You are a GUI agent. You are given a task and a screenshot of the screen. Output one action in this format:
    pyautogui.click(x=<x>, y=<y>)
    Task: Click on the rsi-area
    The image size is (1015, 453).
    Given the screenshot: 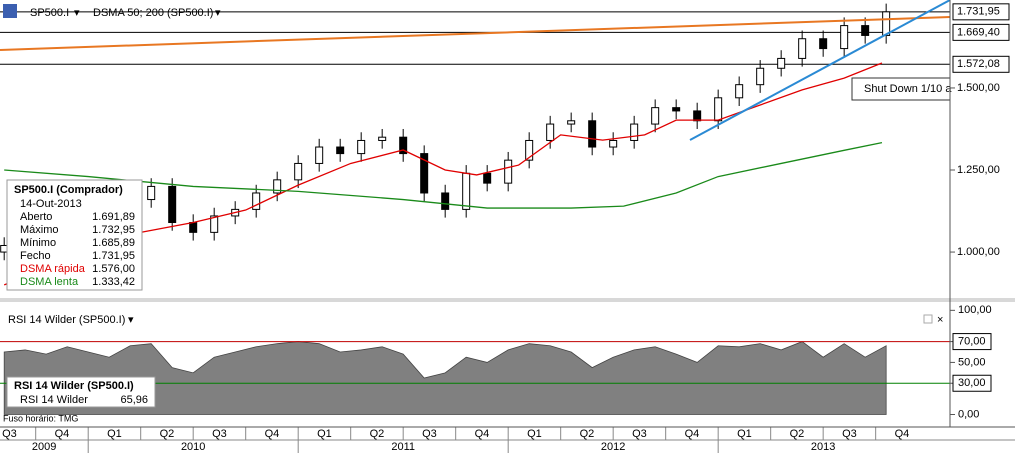 What is the action you would take?
    pyautogui.click(x=445, y=378)
    